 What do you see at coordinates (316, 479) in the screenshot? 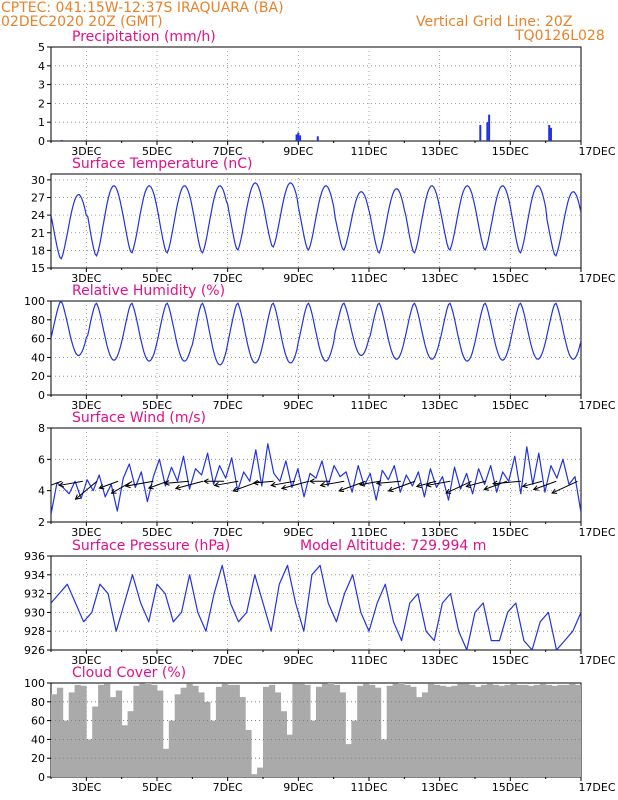
I see `wind-series-line` at bounding box center [316, 479].